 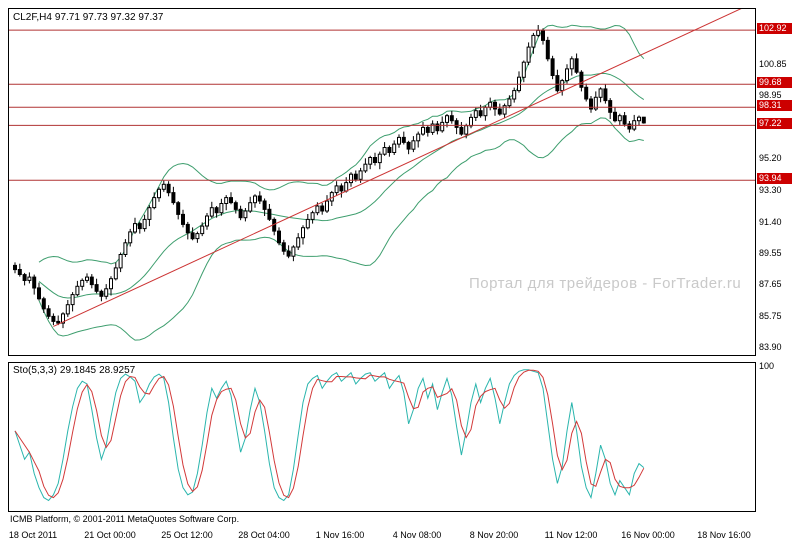 What do you see at coordinates (767, 366) in the screenshot?
I see `indicator-tick-label: 100` at bounding box center [767, 366].